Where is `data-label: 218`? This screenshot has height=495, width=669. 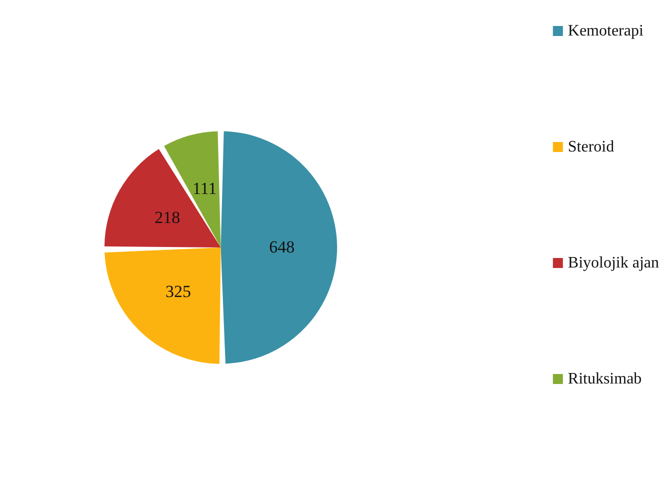 data-label: 218 is located at coordinates (167, 218).